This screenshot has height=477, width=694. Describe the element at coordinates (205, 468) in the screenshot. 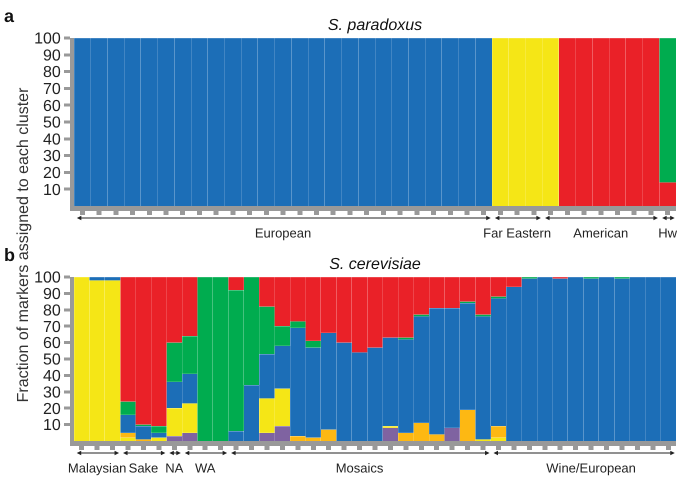

I see `x-tick-label: WA` at that location.